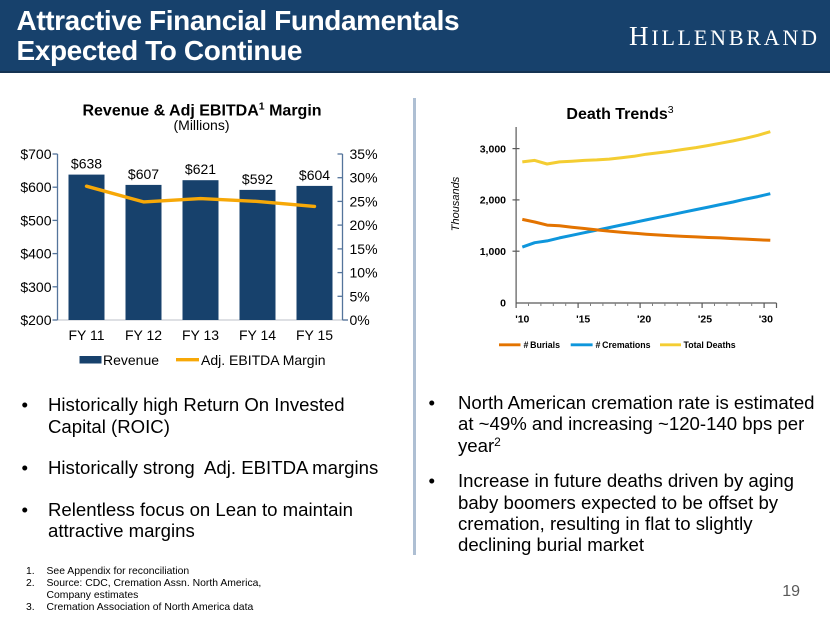 The height and width of the screenshot is (623, 830). What do you see at coordinates (364, 249) in the screenshot?
I see `svg-text: 15%` at bounding box center [364, 249].